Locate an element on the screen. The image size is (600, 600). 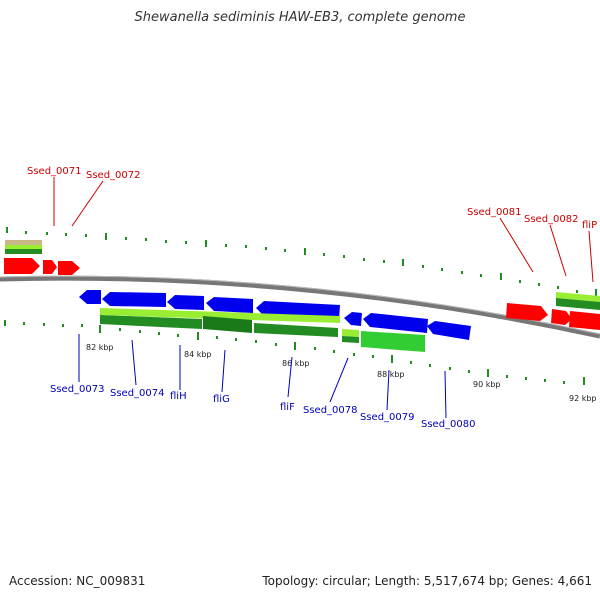
reverse-leaders is located at coordinates (262, 376).